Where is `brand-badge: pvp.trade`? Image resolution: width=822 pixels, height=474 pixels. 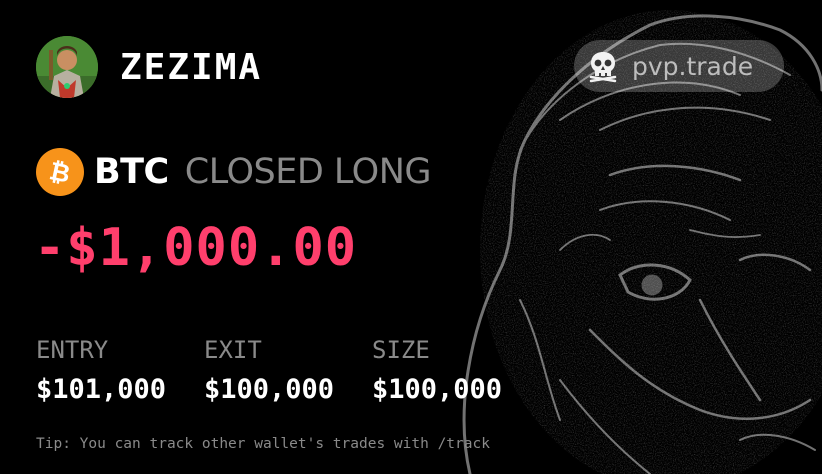 brand-badge: pvp.trade is located at coordinates (679, 66).